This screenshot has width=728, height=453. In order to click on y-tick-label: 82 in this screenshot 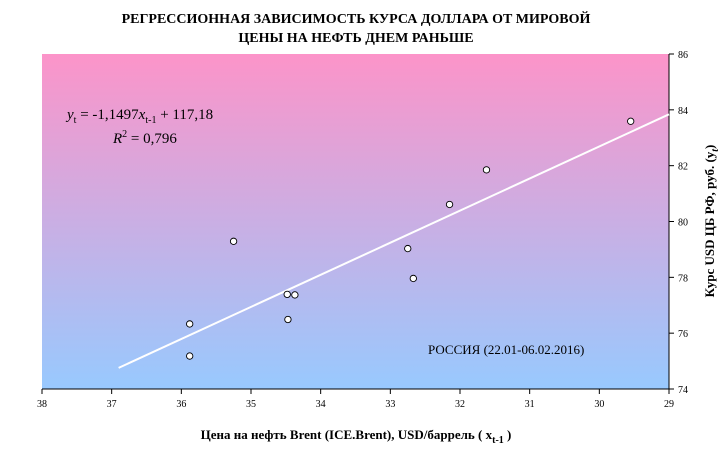, I will do `click(683, 167)`.